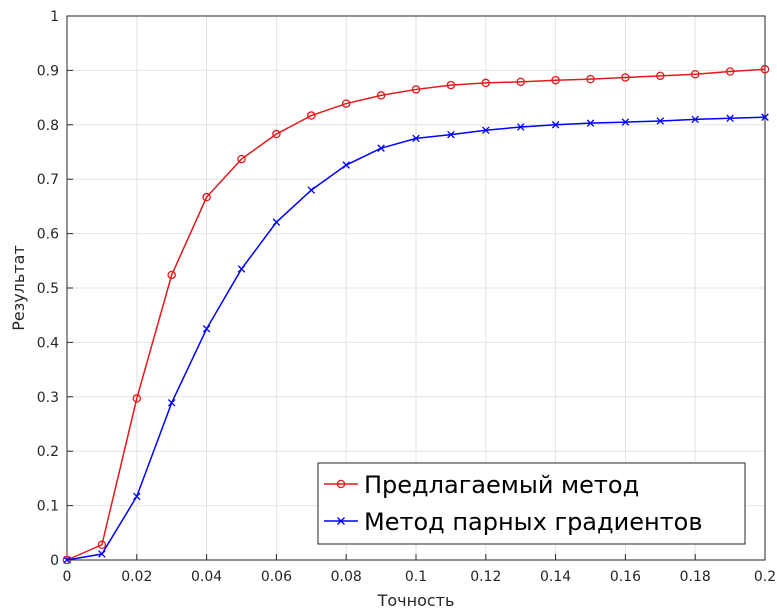 Image resolution: width=777 pixels, height=610 pixels. I want to click on x-tick-label: 0.18, so click(695, 577).